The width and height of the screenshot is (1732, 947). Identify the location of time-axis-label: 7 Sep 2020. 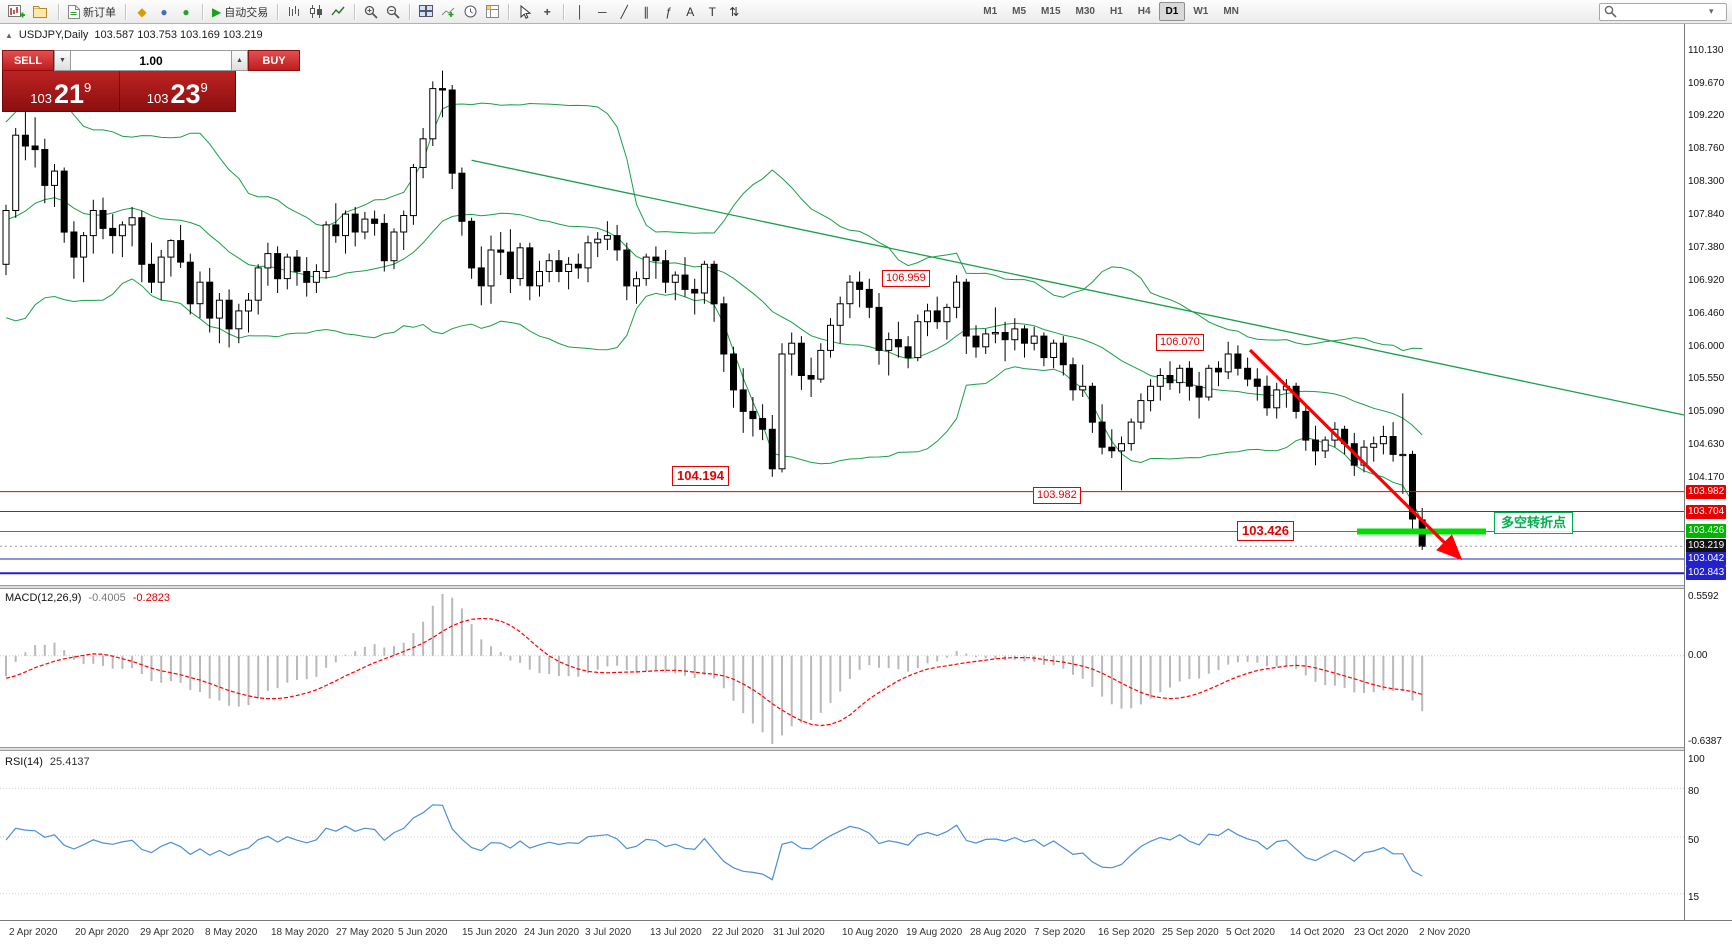
(1060, 932).